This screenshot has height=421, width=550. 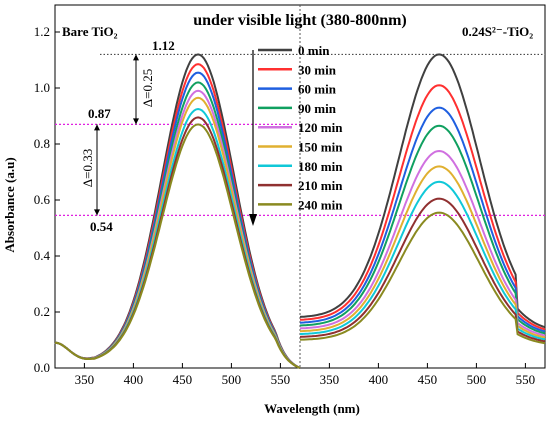 What do you see at coordinates (42, 87) in the screenshot?
I see `y-tick-label: 1.0` at bounding box center [42, 87].